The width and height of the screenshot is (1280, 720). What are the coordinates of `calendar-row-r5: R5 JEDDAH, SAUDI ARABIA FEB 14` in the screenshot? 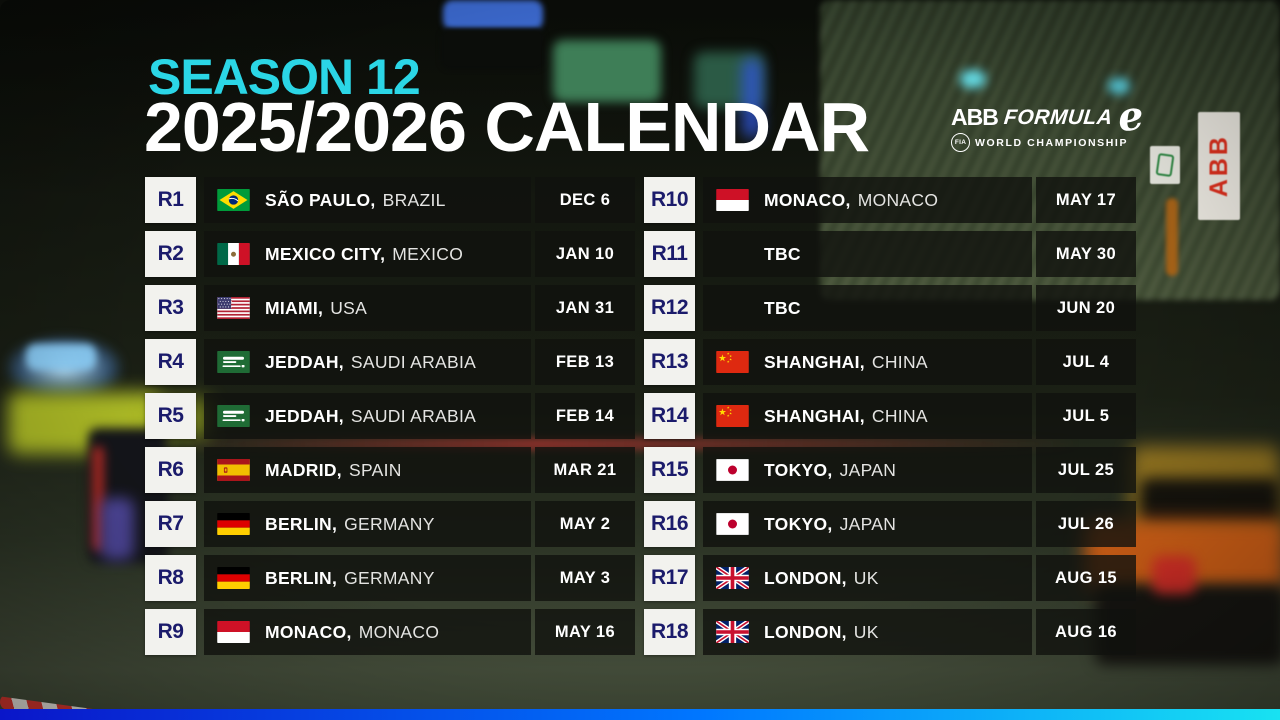 It's located at (390, 416).